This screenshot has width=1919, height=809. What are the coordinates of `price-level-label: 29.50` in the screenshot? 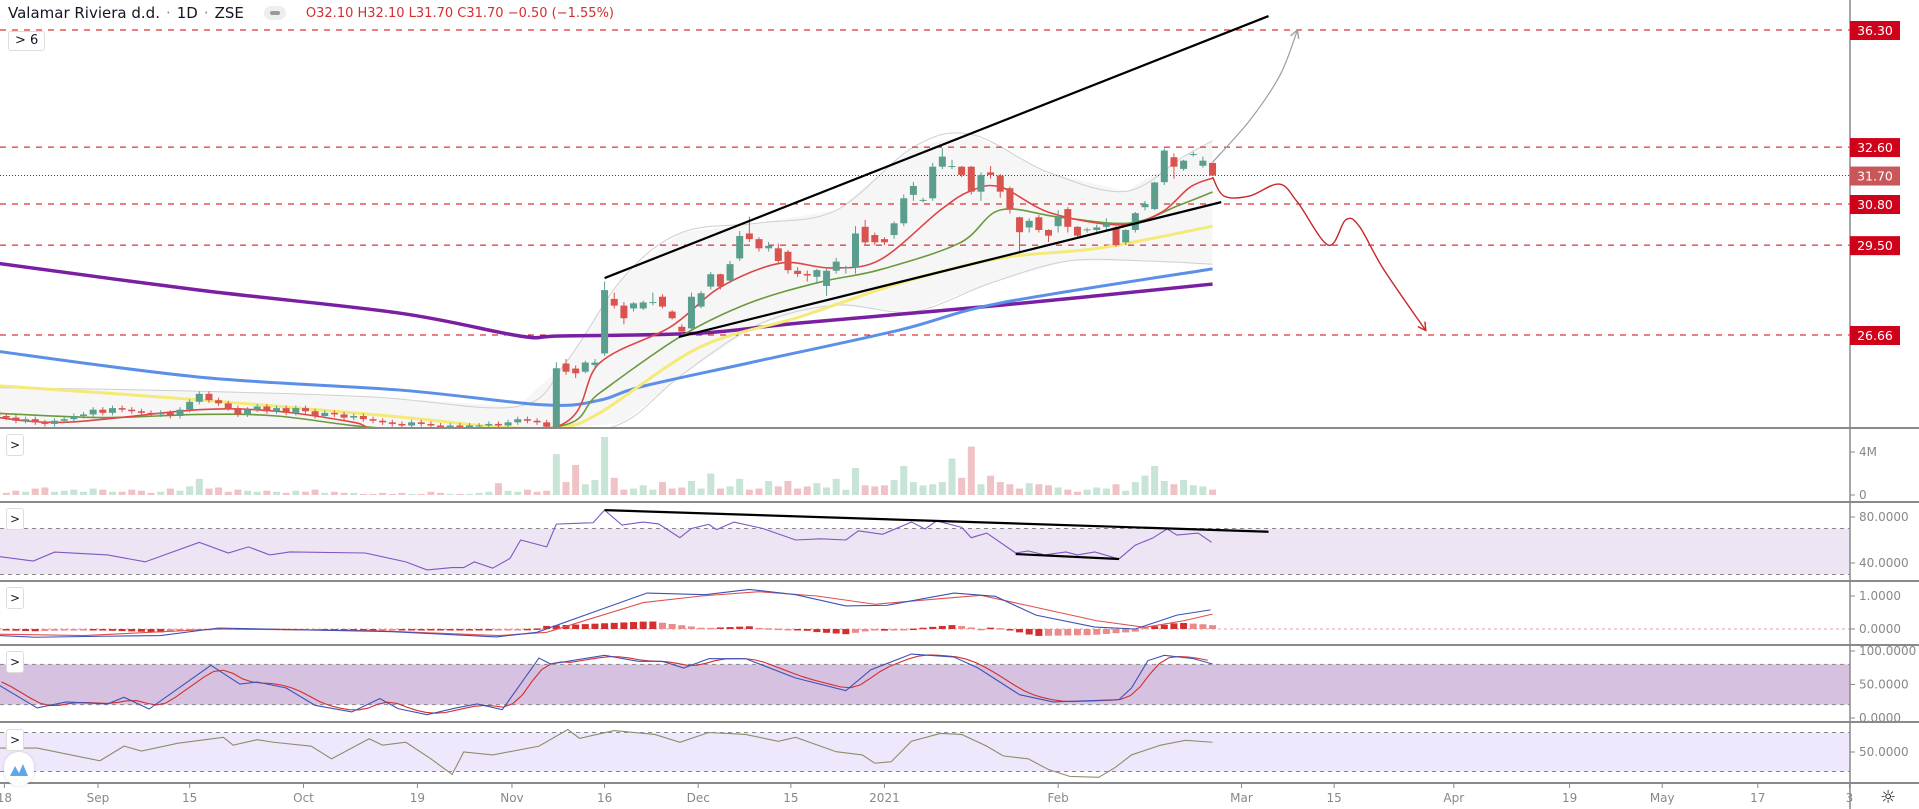 It's located at (1875, 246).